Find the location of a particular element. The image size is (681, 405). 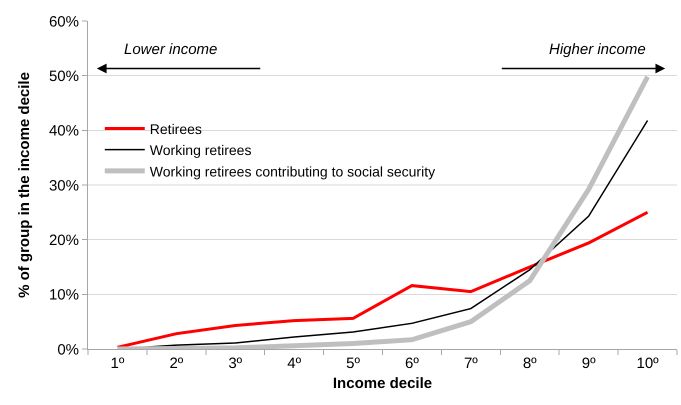

x-tick-label: 7º is located at coordinates (471, 363).